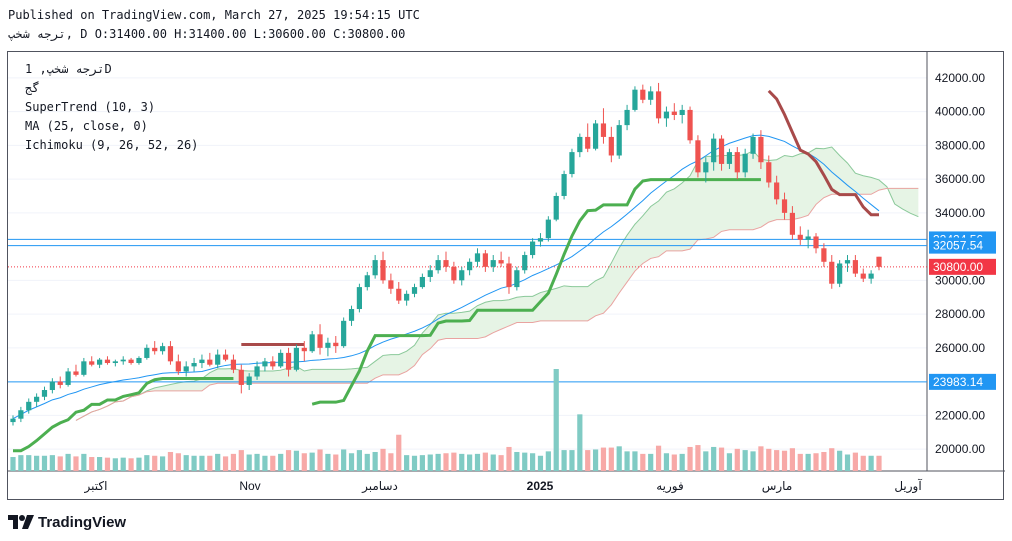  What do you see at coordinates (958, 246) in the screenshot?
I see `level-price-label: 32057.54` at bounding box center [958, 246].